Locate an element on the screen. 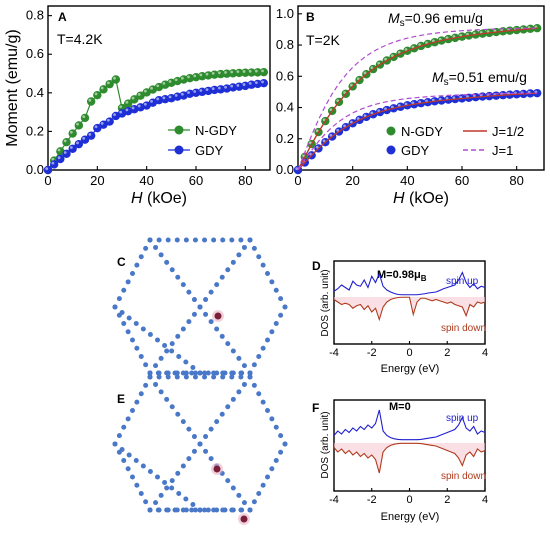 Image resolution: width=550 pixels, height=537 pixels. fit-j-half-gdy is located at coordinates (417, 131).